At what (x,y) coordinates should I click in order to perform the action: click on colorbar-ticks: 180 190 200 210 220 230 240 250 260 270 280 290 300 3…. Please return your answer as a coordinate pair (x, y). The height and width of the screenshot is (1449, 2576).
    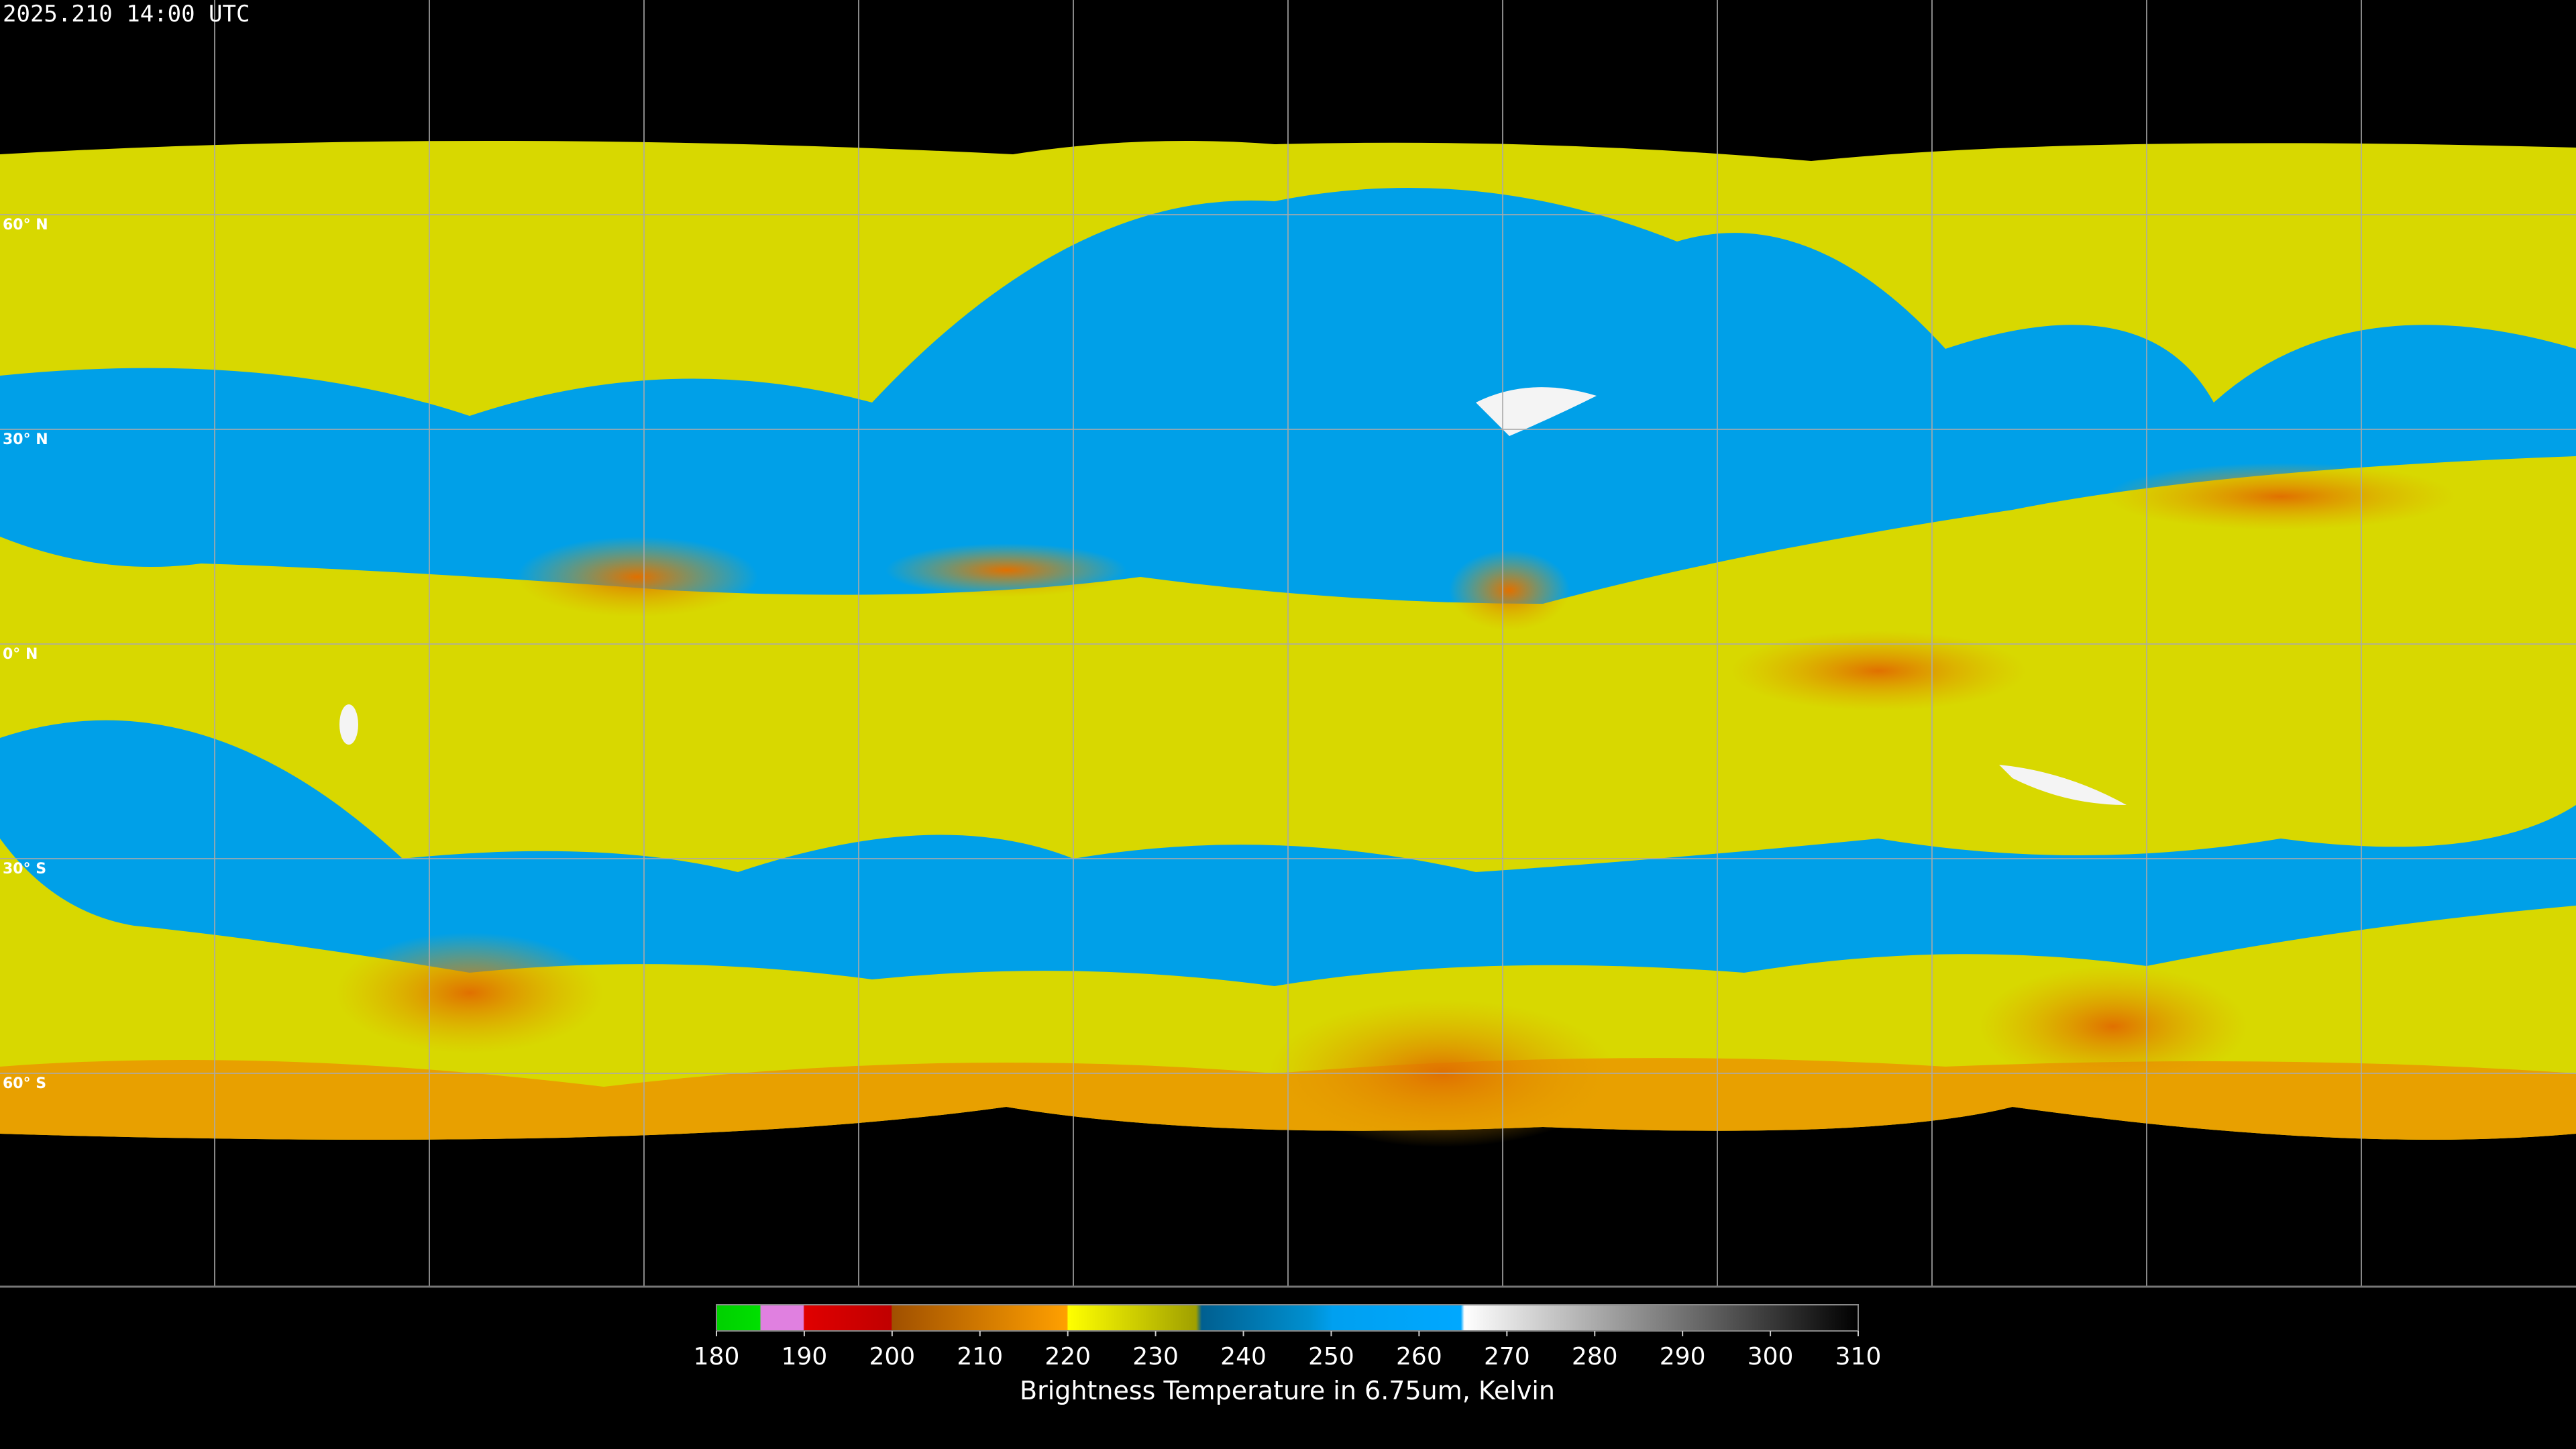
    Looking at the image, I should click on (1288, 1351).